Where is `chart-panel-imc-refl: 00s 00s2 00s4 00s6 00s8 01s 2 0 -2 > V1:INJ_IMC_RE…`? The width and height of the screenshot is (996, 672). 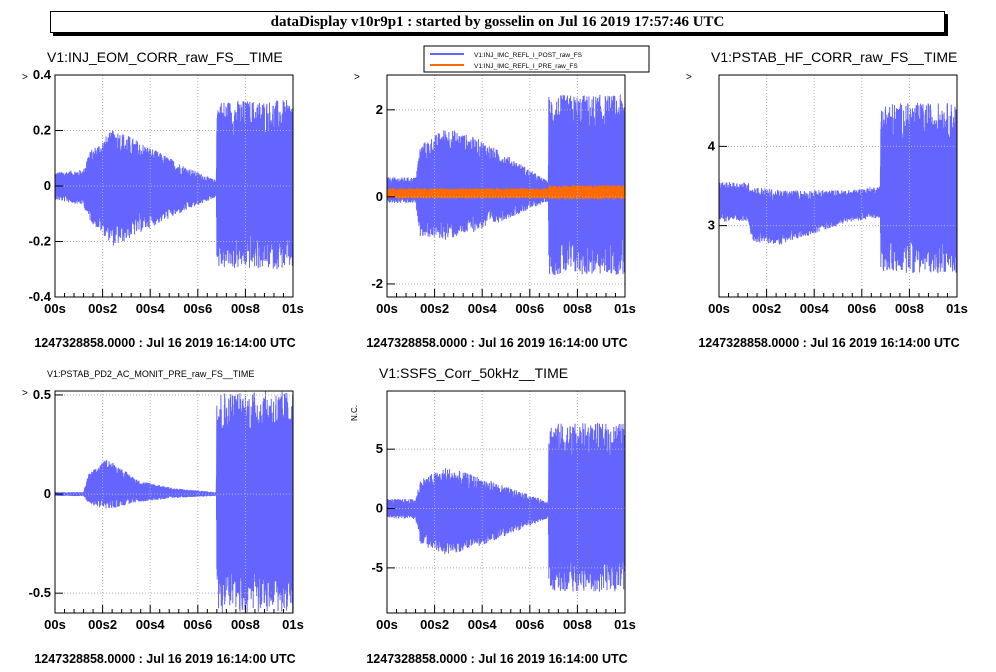 chart-panel-imc-refl: 00s 00s2 00s4 00s6 00s8 01s 2 0 -2 > V1:INJ_IMC_RE… is located at coordinates (502, 197).